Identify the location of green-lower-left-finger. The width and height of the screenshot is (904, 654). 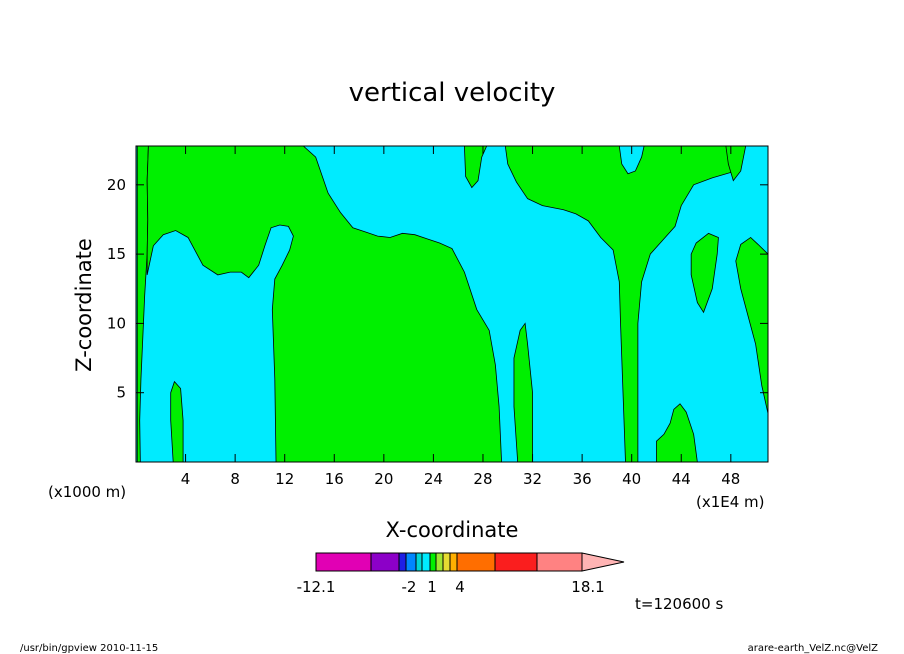
(177, 421).